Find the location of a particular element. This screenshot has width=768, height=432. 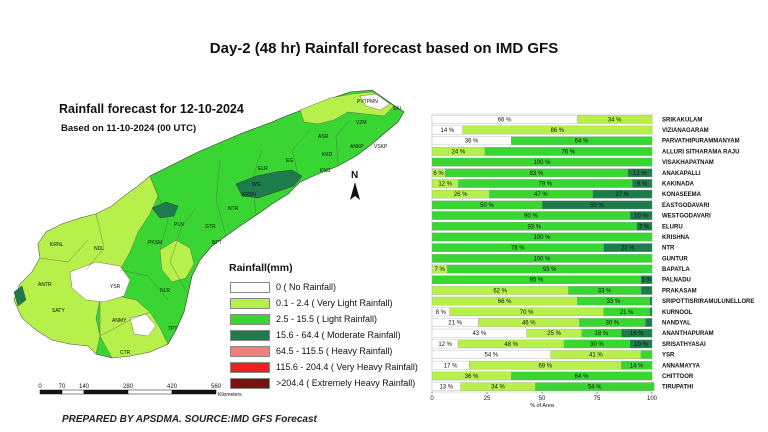

map-region-norain-north is located at coordinates (375, 102).